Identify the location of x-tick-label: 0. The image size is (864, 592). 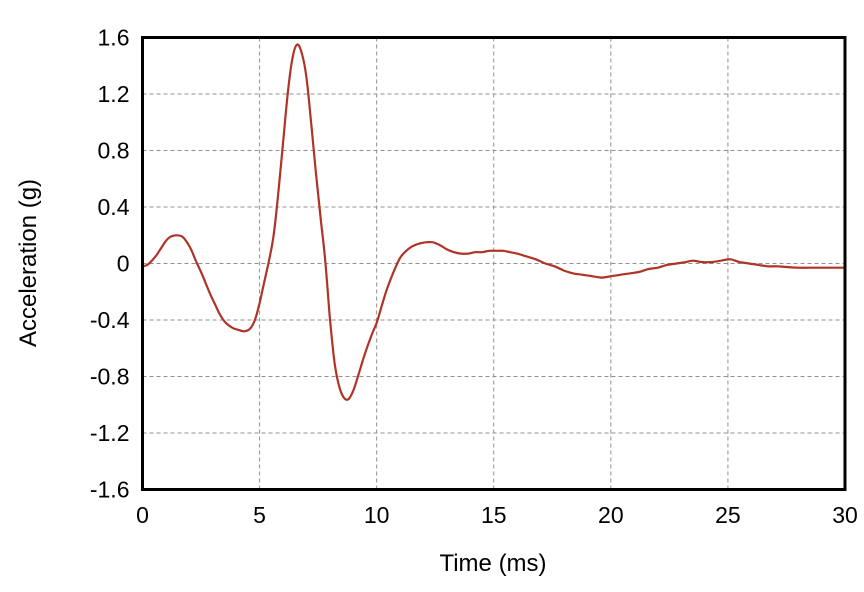
(142, 515).